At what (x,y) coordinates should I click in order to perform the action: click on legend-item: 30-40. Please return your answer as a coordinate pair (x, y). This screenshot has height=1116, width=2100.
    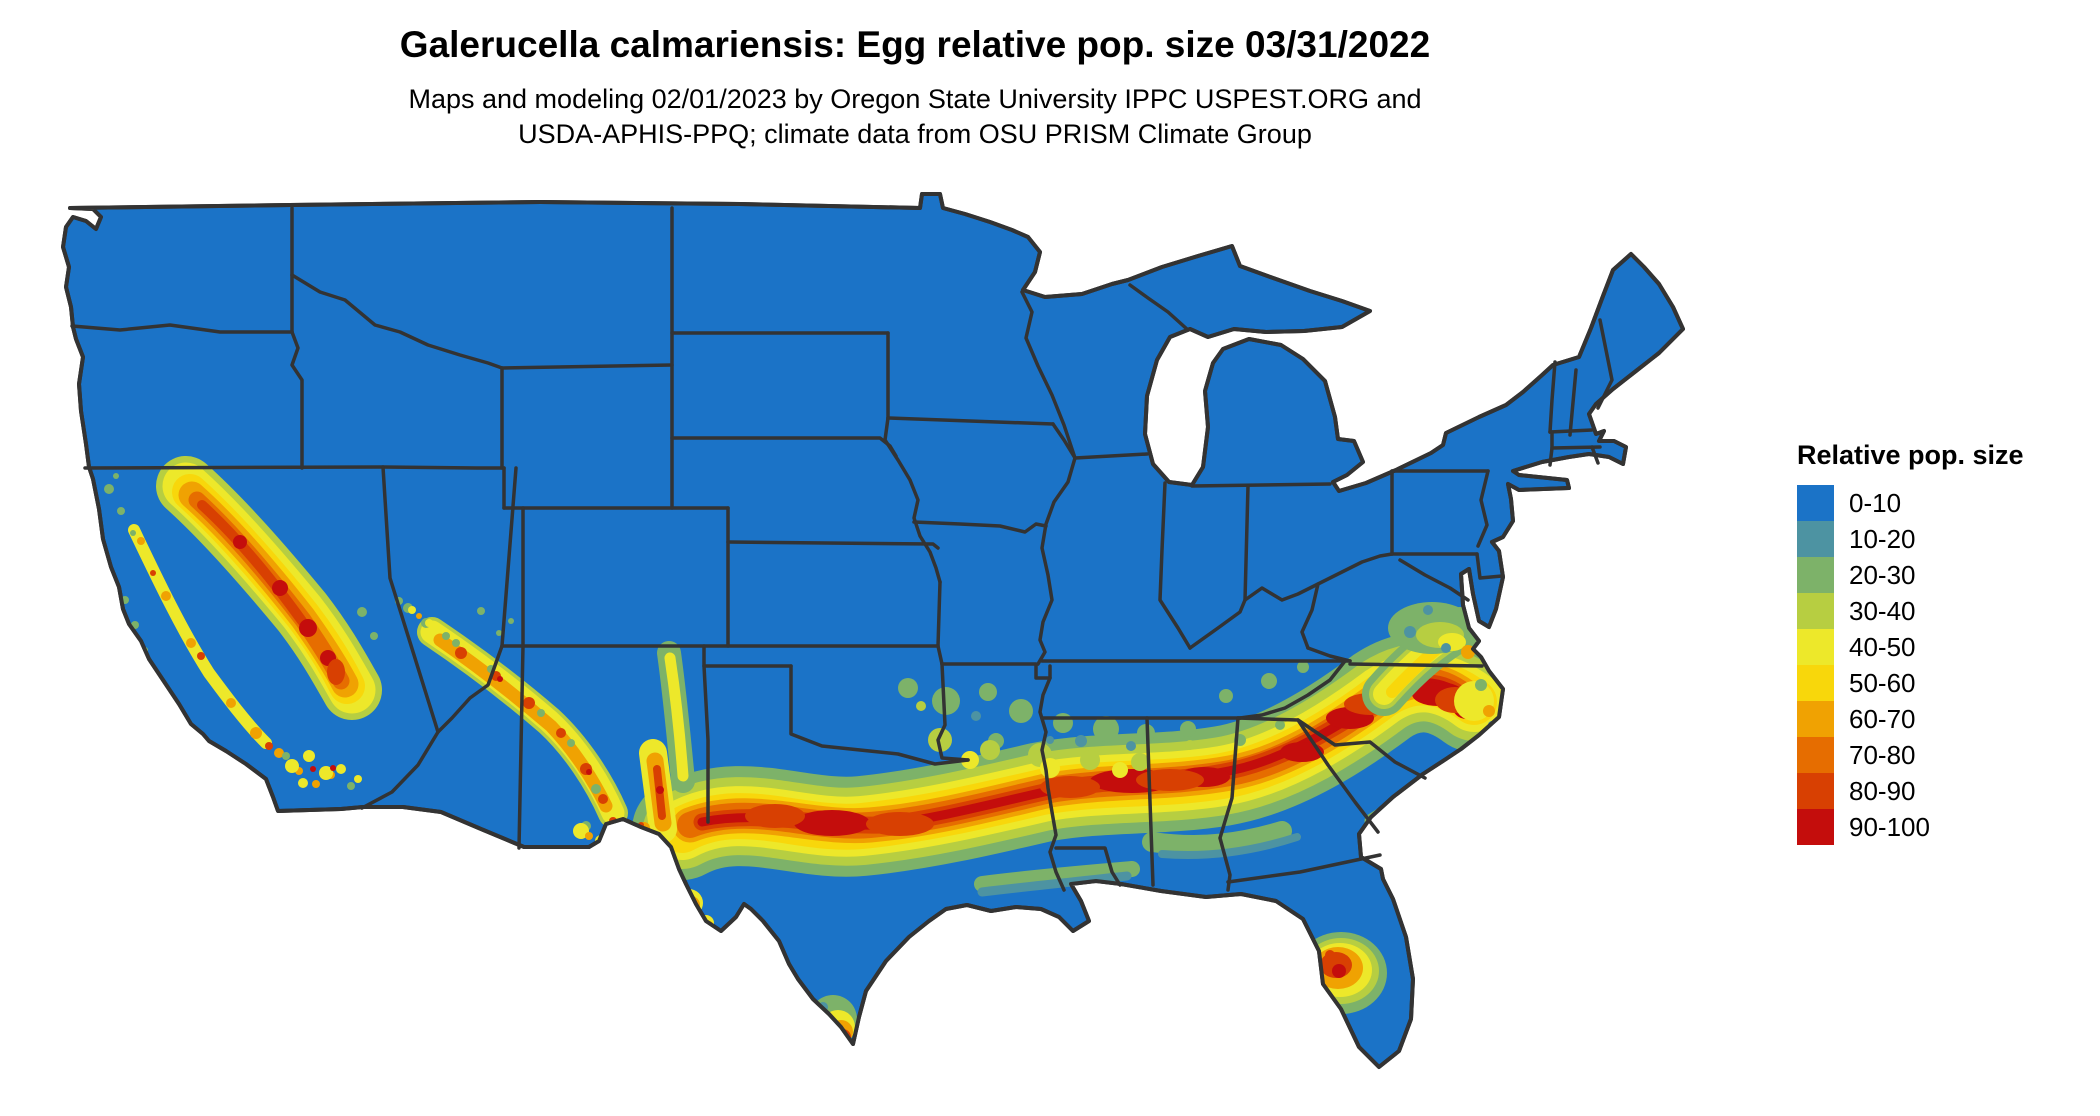
    Looking at the image, I should click on (1947, 611).